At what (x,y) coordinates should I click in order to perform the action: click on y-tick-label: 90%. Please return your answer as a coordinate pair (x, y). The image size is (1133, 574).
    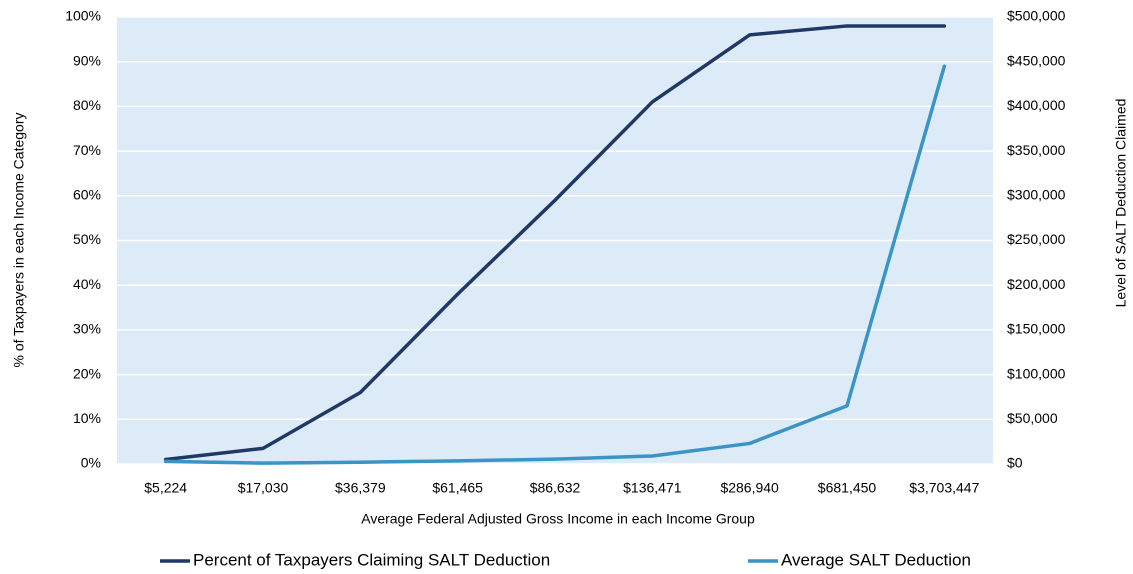
    Looking at the image, I should click on (87, 60).